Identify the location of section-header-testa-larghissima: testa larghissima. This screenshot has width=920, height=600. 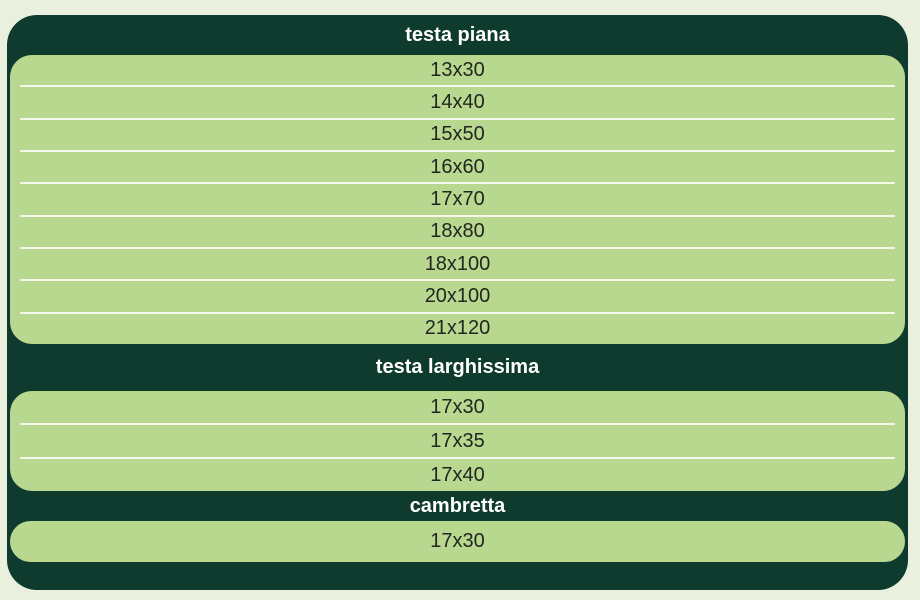
(457, 367).